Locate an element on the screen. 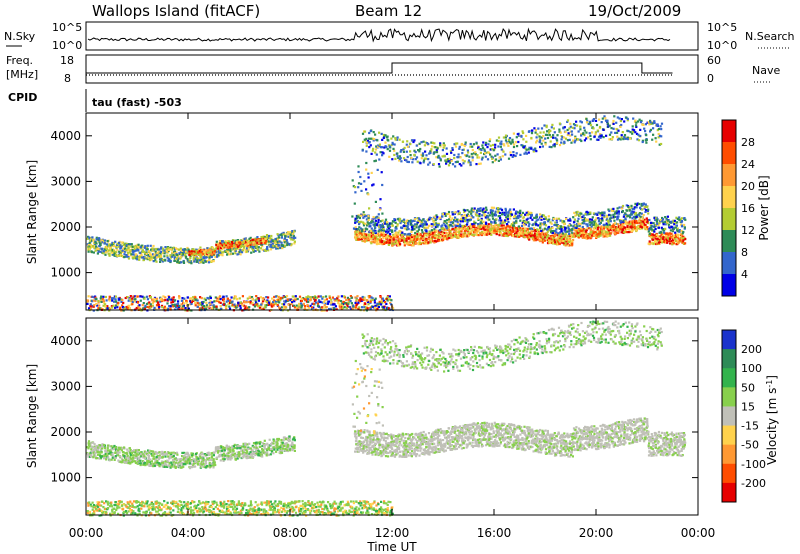 Image resolution: width=800 pixels, height=554 pixels. freq-tick-high: 18 is located at coordinates (67, 60).